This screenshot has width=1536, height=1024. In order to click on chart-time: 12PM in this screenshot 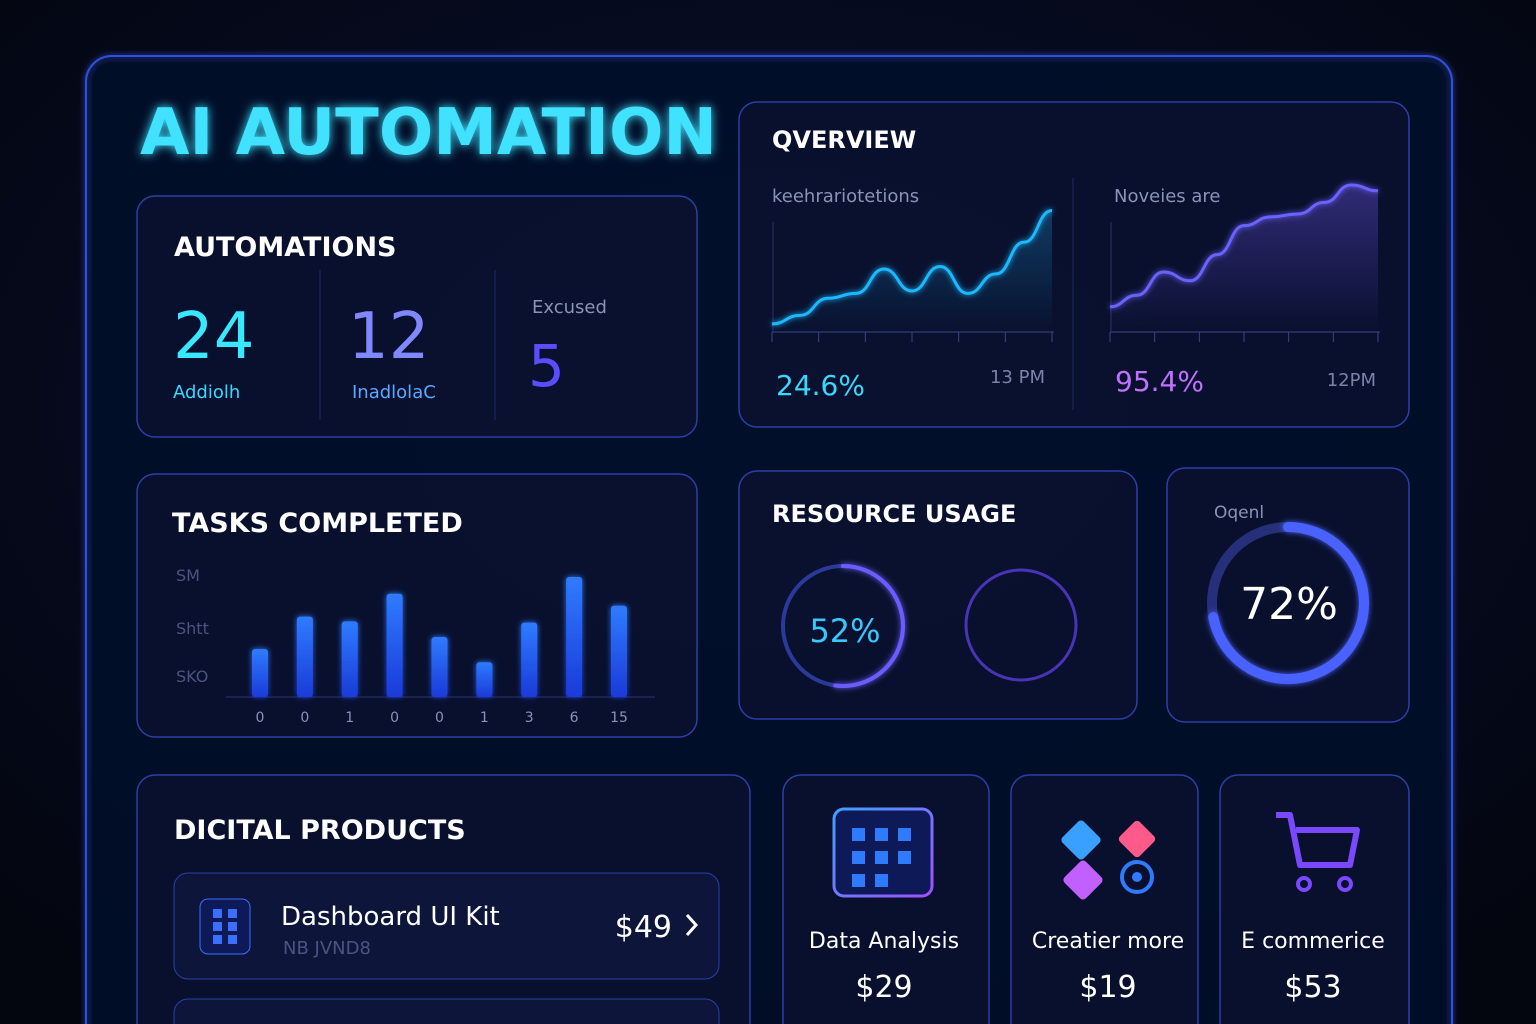, I will do `click(1351, 380)`.